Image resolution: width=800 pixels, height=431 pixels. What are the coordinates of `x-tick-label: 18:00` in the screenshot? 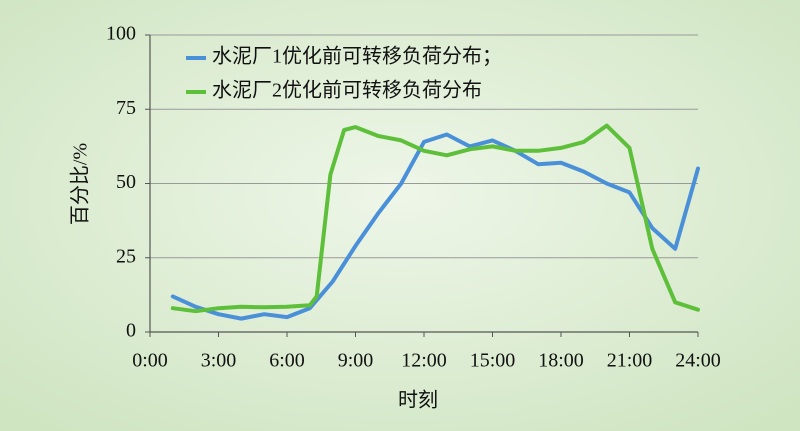 It's located at (561, 361).